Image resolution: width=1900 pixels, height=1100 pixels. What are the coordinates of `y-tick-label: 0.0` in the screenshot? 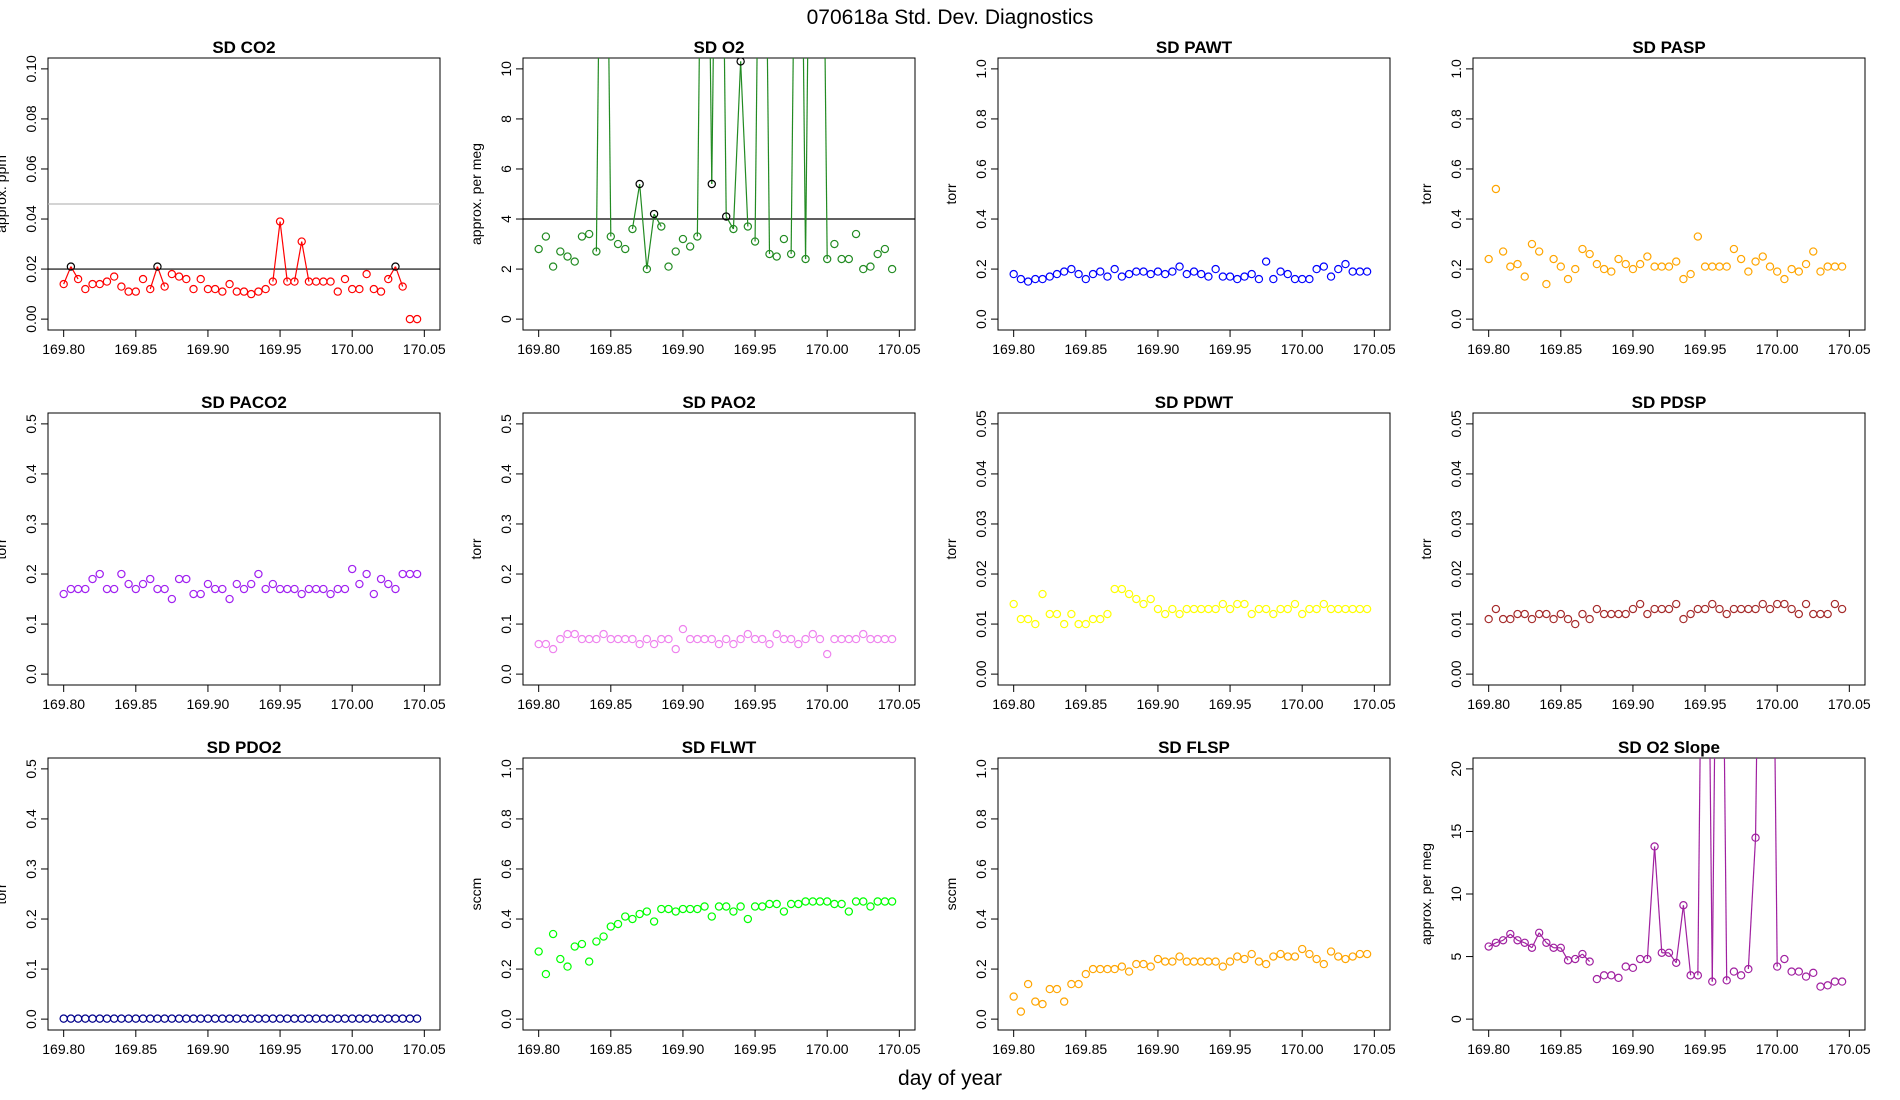 It's located at (31, 674).